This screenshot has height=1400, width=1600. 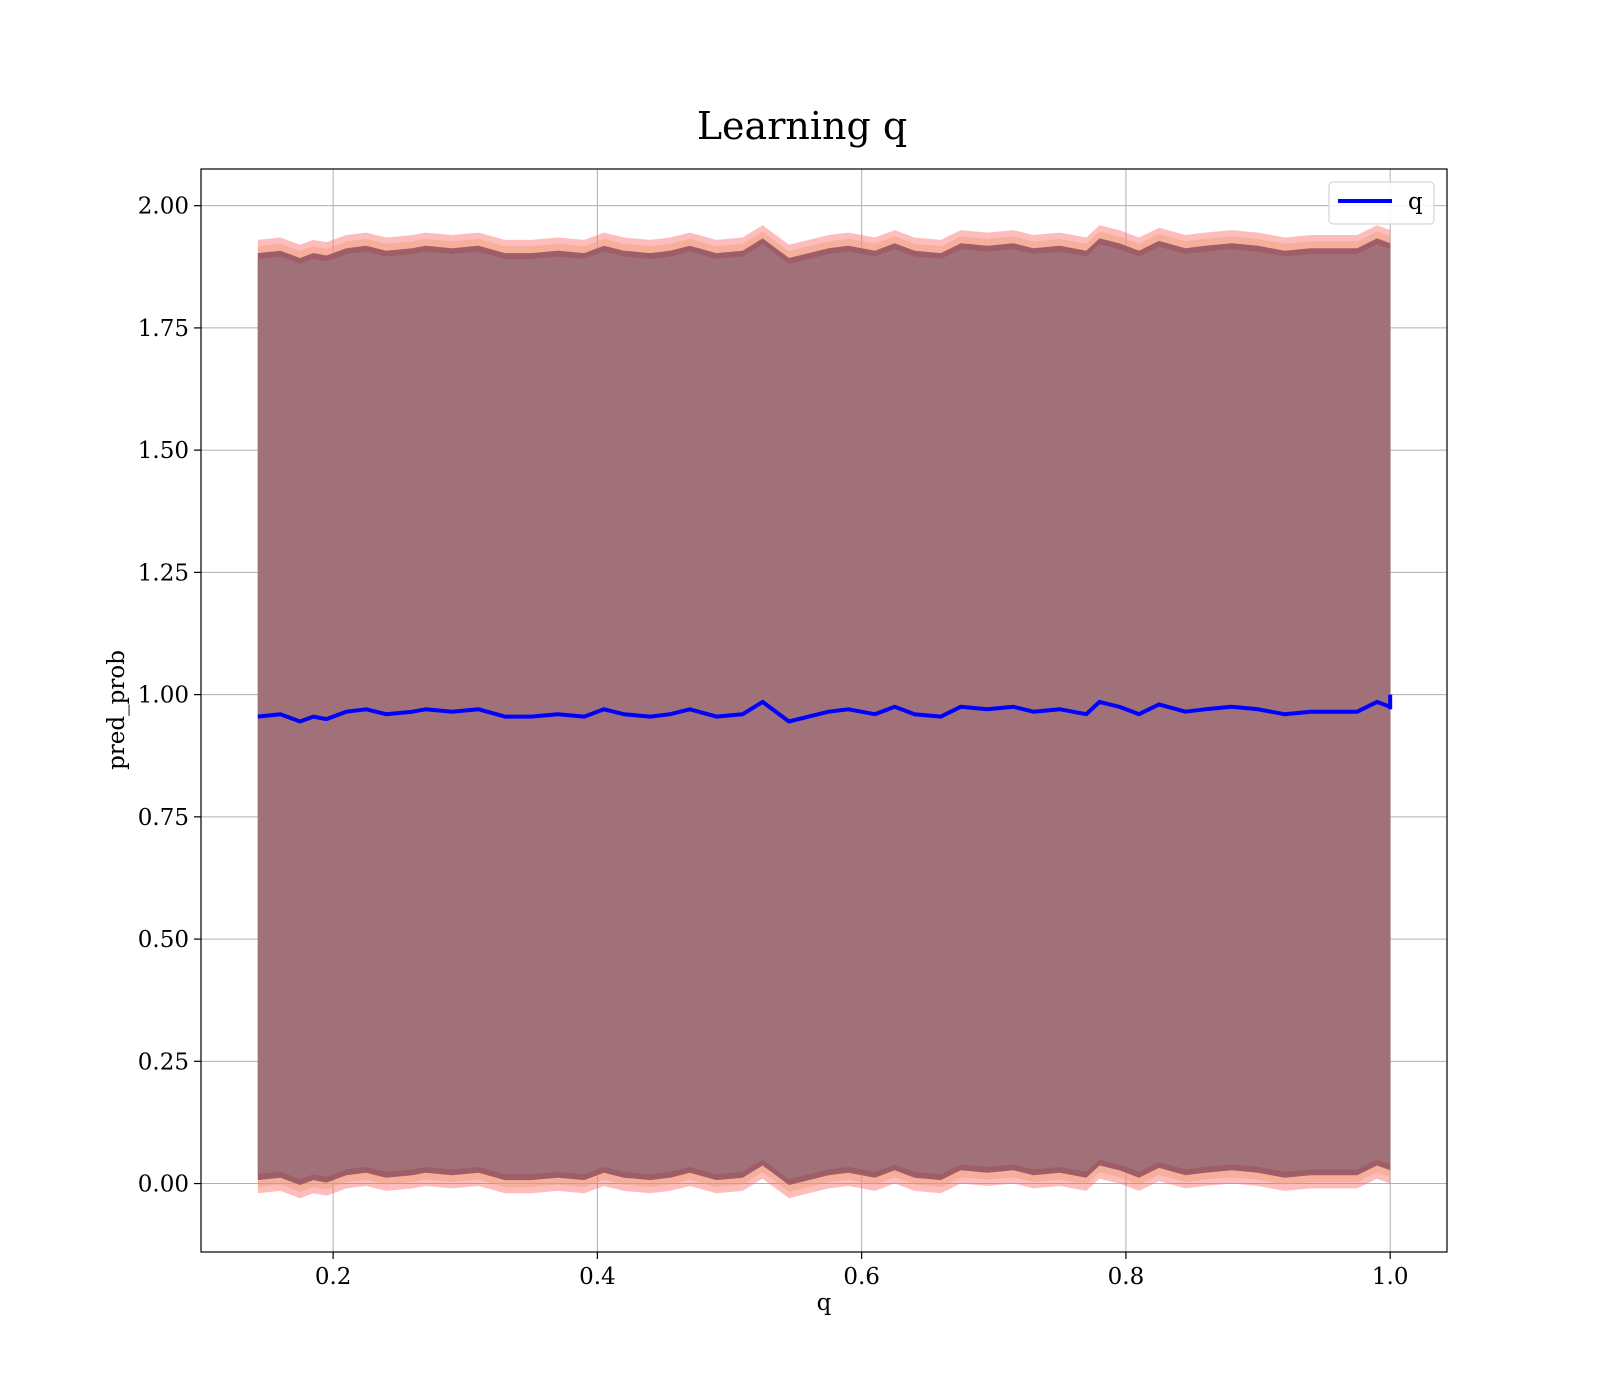 I want to click on series-line-q, so click(x=824, y=711).